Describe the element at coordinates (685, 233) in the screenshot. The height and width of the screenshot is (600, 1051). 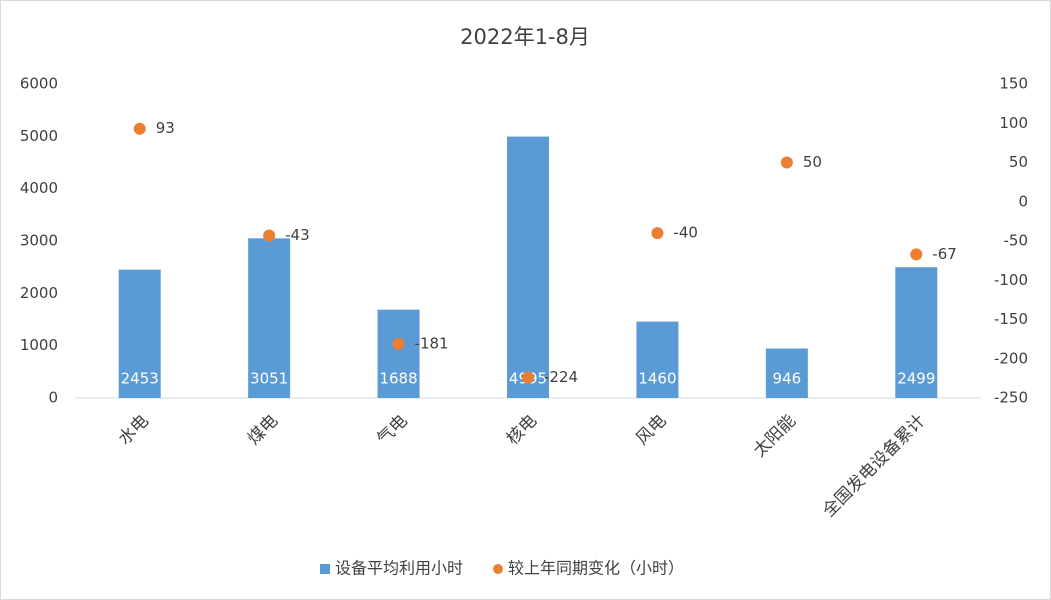
I see `point-value-label: -40` at that location.